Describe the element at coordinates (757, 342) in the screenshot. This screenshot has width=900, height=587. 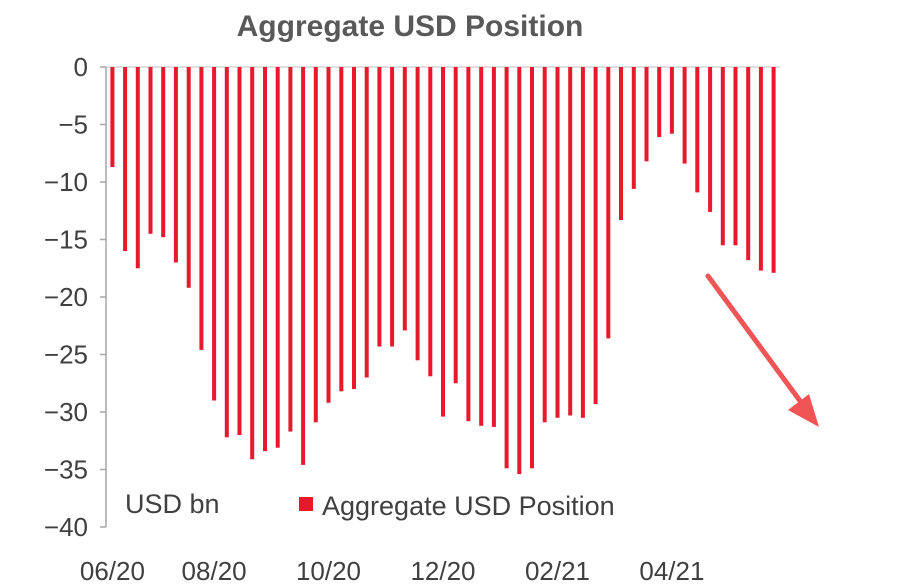
I see `trend-arrow-shaft` at that location.